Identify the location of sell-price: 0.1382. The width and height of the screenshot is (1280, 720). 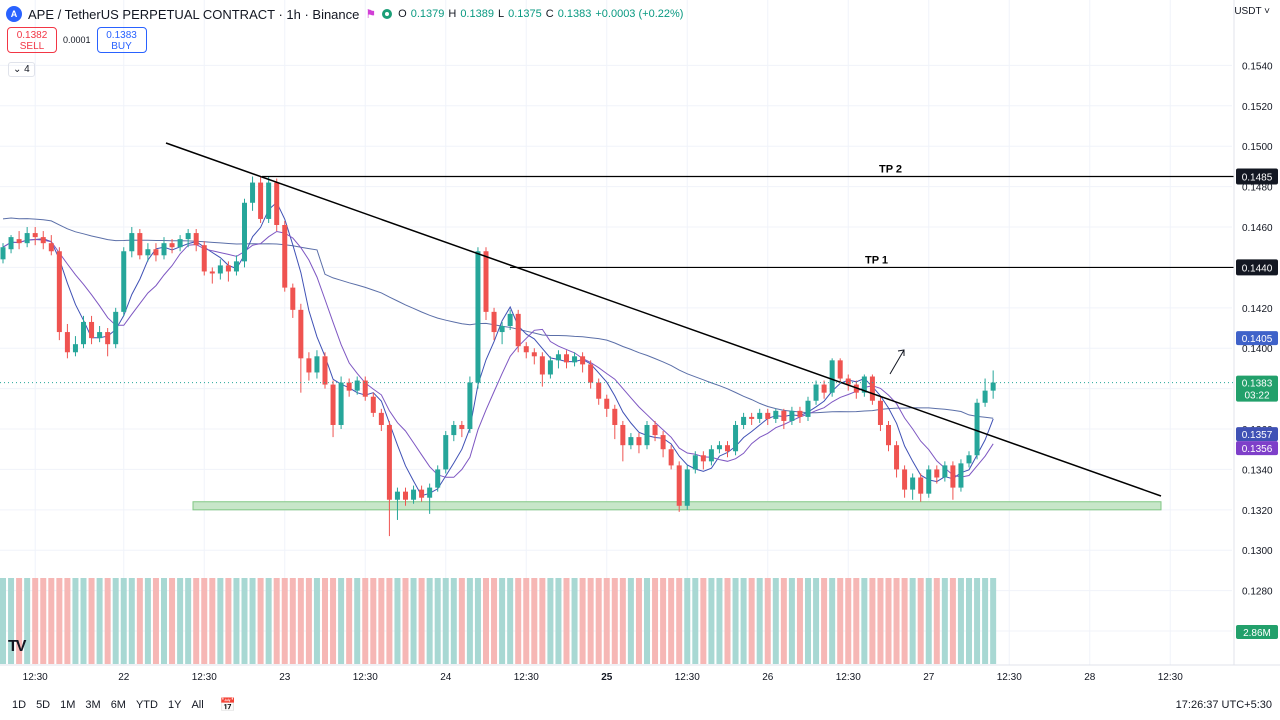
(32, 35).